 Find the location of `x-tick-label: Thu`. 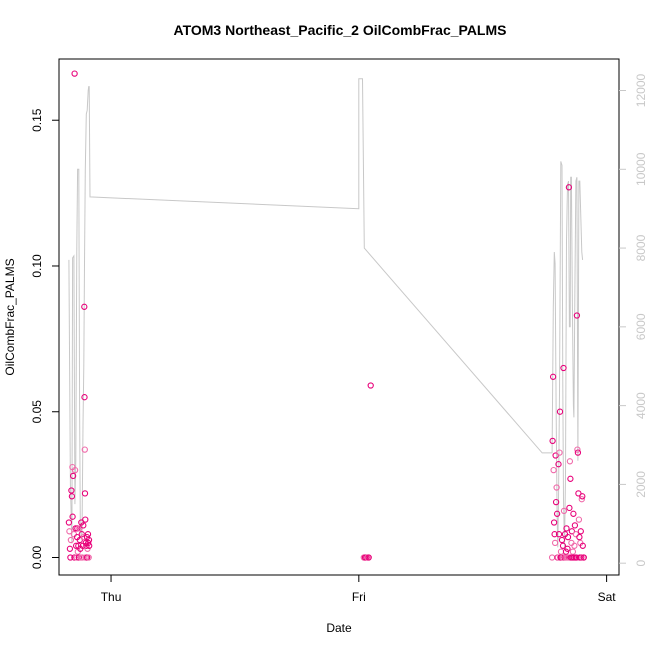

x-tick-label: Thu is located at coordinates (111, 597).